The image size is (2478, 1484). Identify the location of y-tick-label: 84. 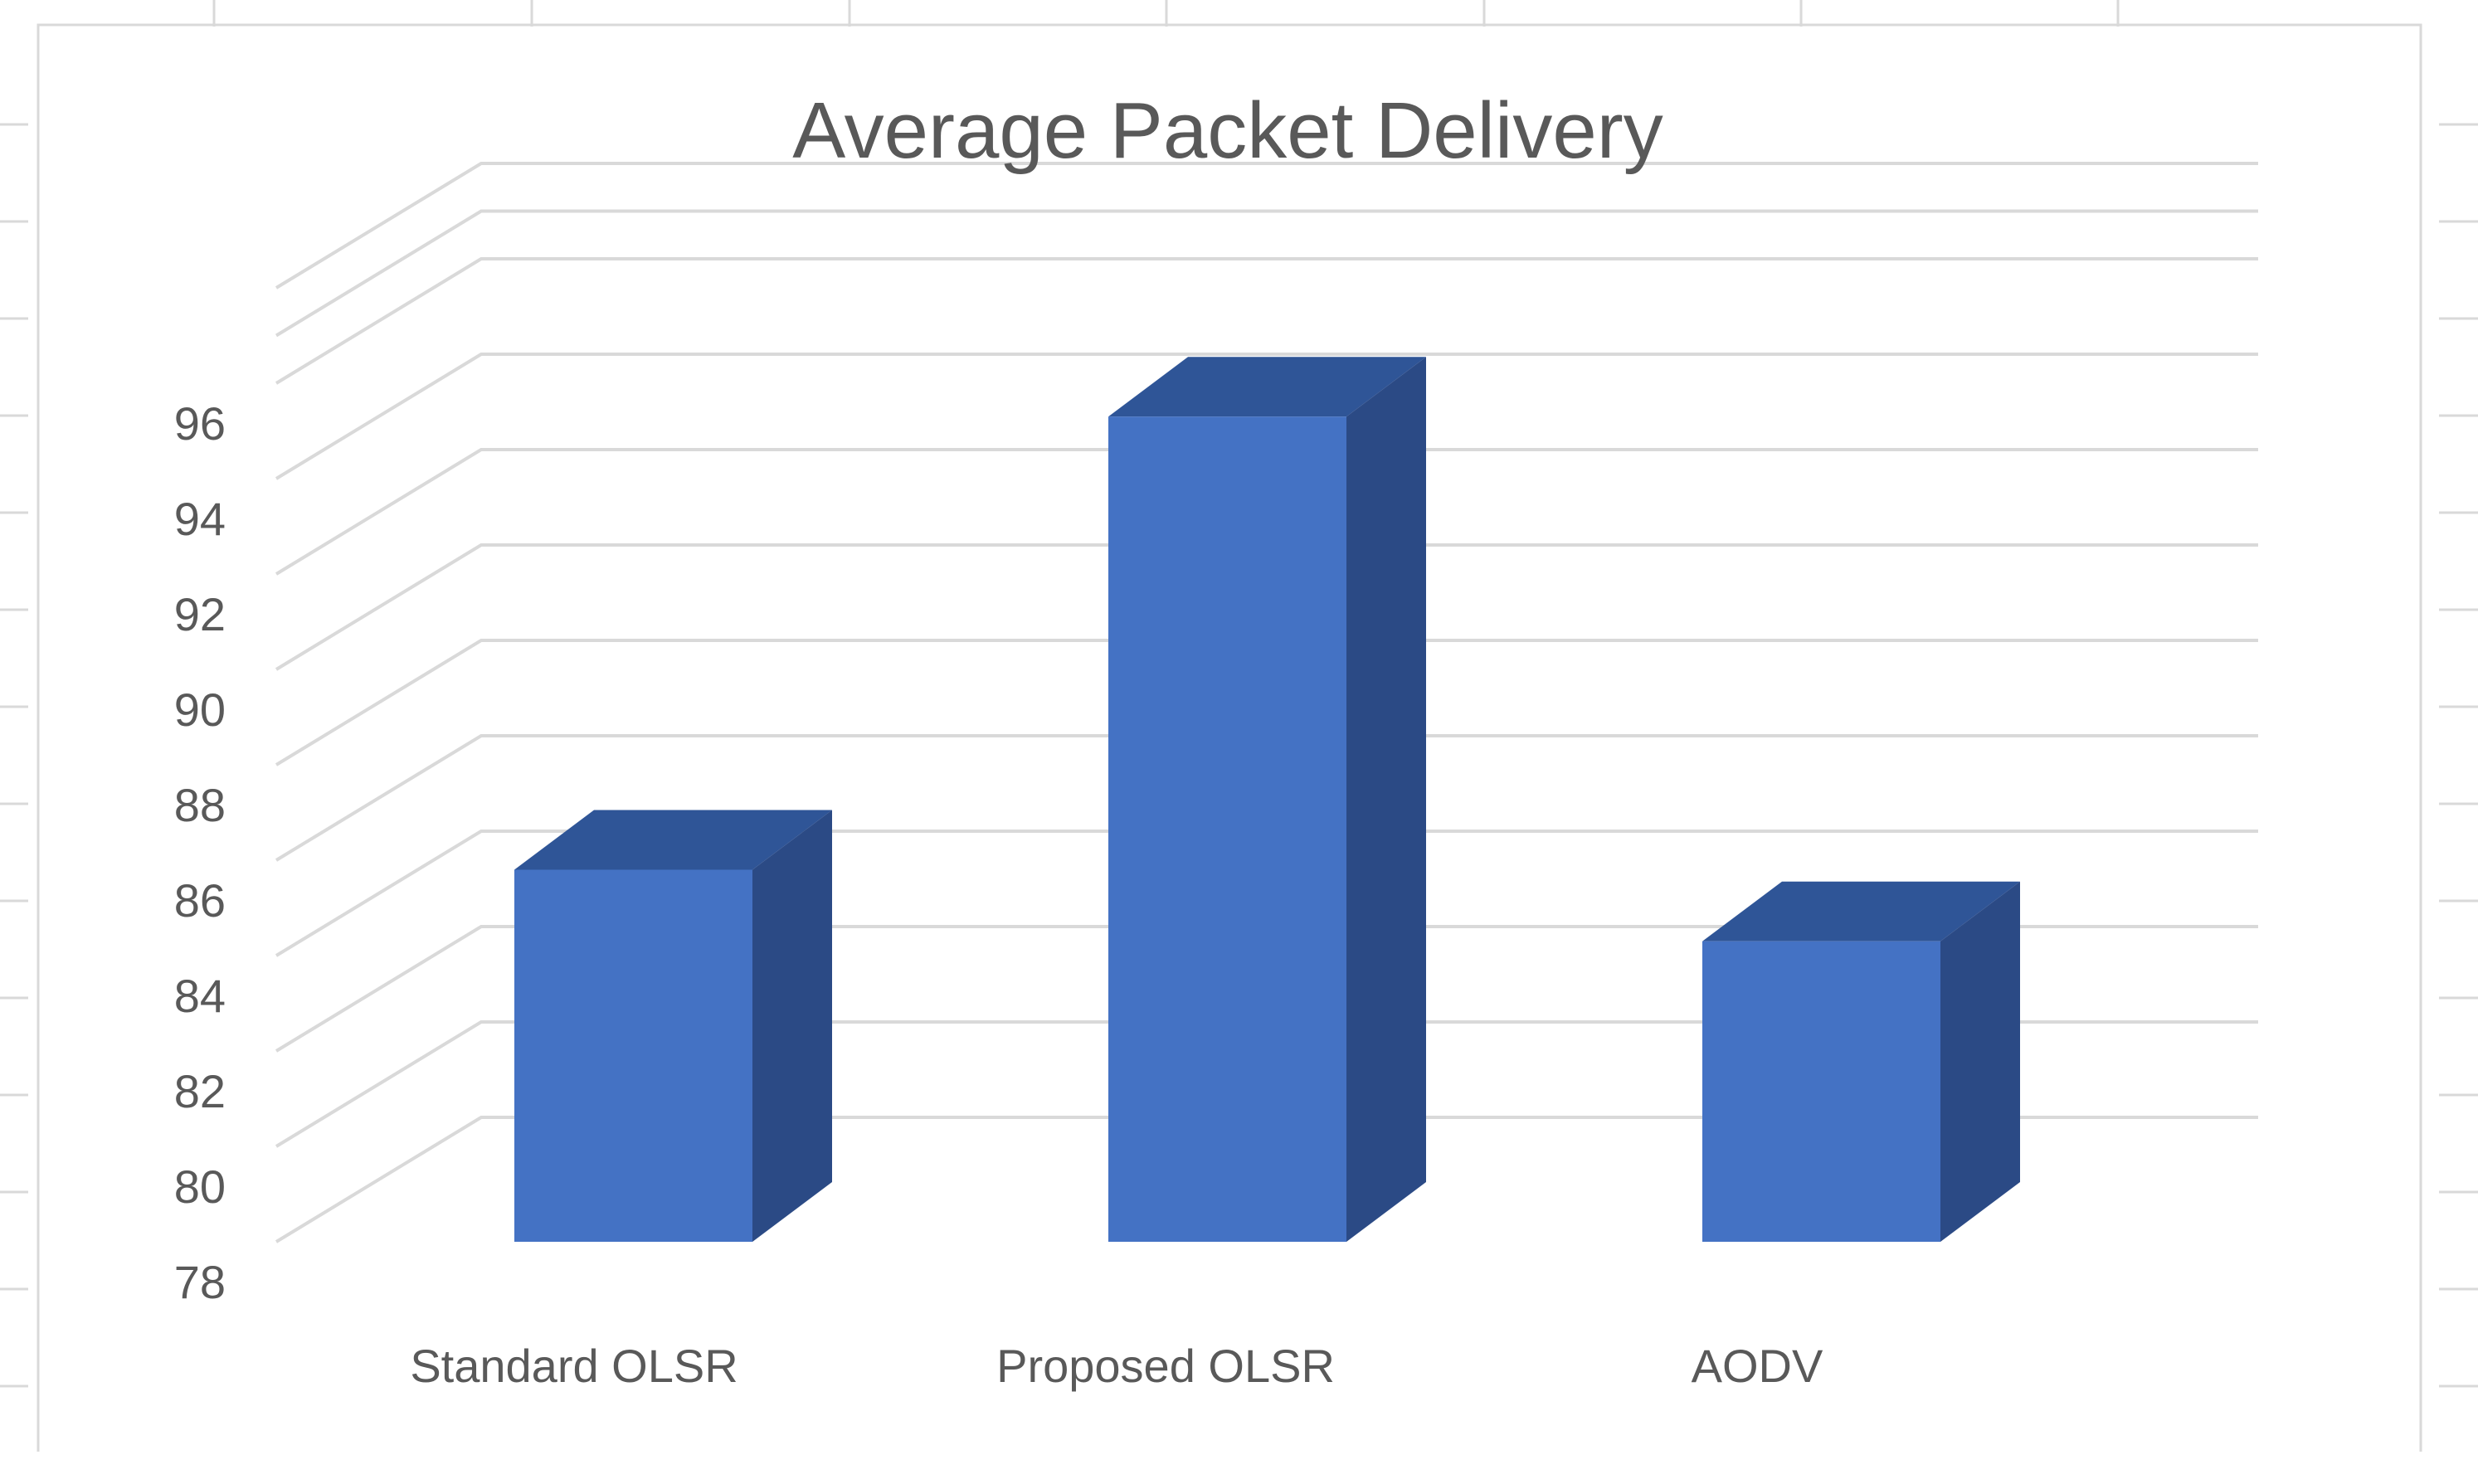
(200, 996).